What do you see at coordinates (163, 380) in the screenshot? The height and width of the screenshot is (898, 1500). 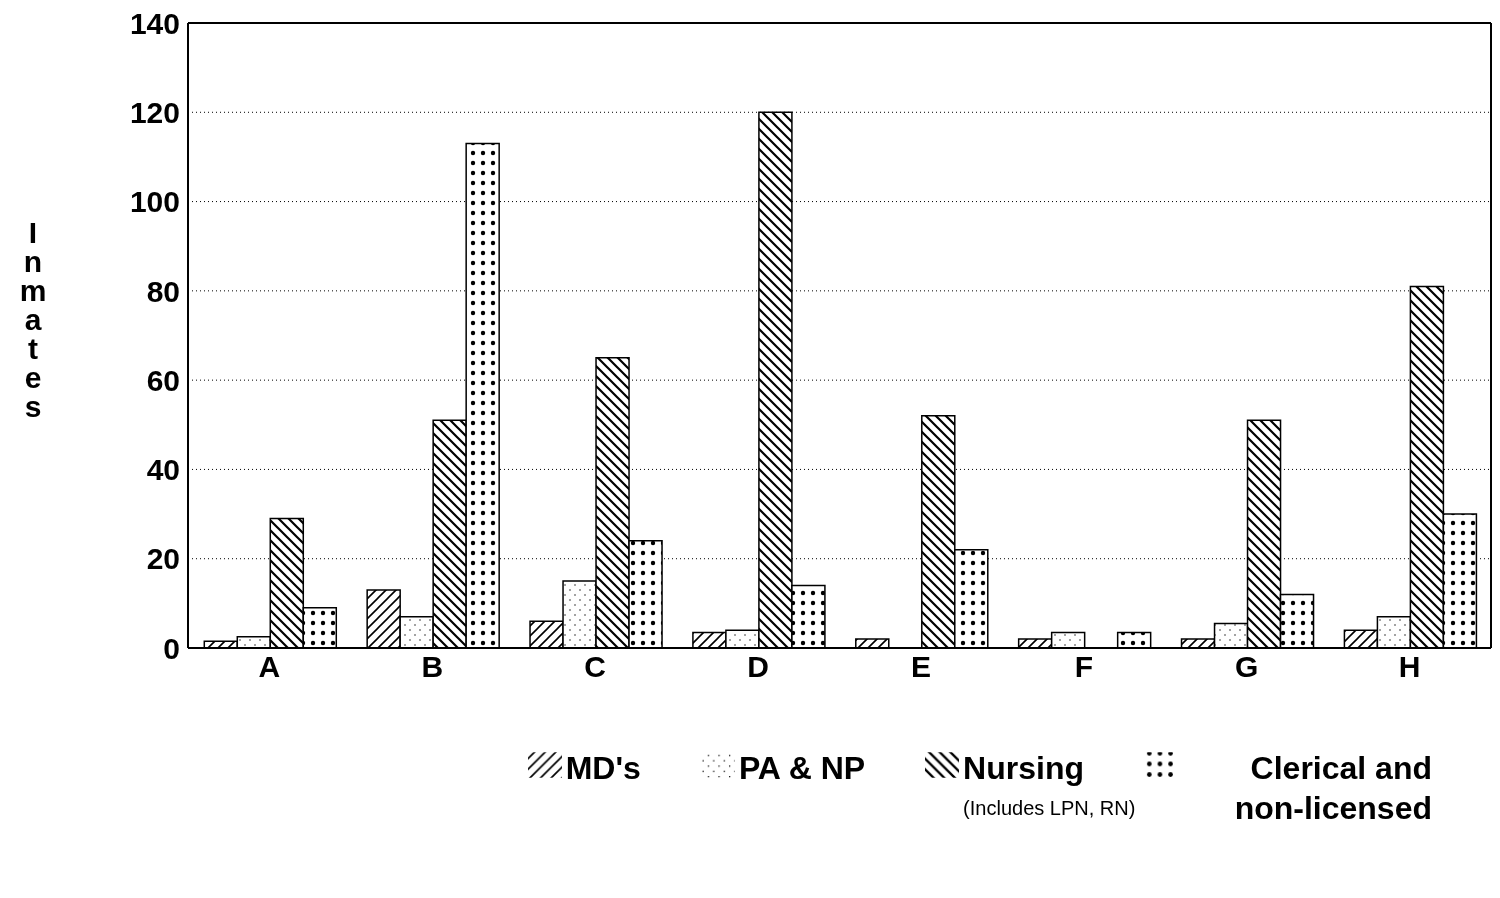 I see `y-tick-label: 60` at bounding box center [163, 380].